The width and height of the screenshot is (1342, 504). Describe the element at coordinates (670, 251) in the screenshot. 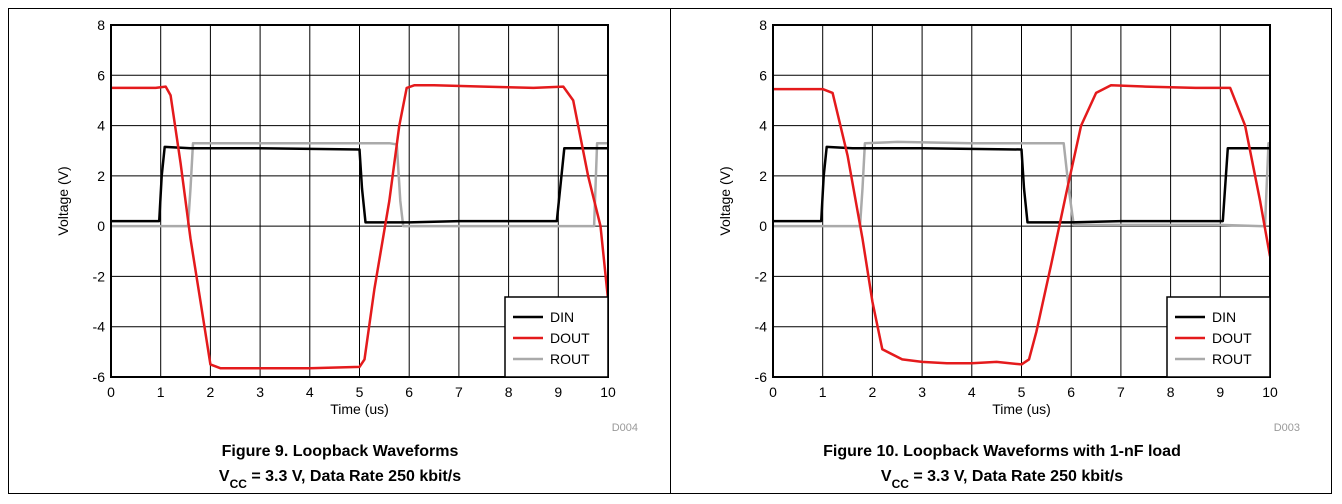

I see `figure-divider` at that location.